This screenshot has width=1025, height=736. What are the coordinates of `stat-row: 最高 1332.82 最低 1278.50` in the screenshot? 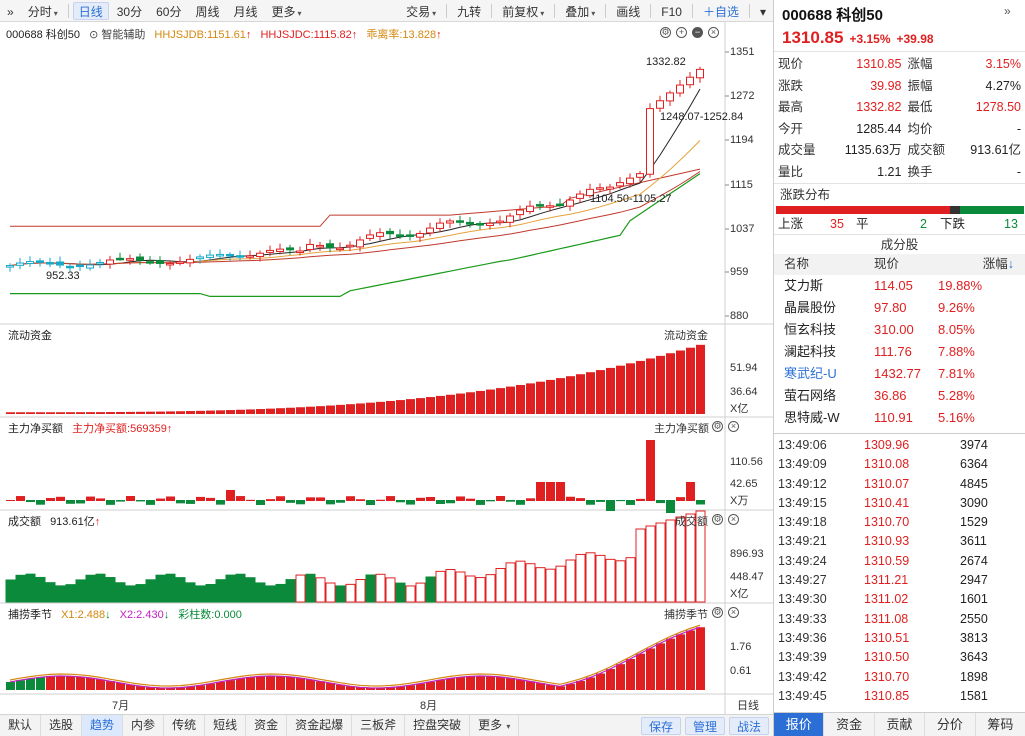 It's located at (899, 108).